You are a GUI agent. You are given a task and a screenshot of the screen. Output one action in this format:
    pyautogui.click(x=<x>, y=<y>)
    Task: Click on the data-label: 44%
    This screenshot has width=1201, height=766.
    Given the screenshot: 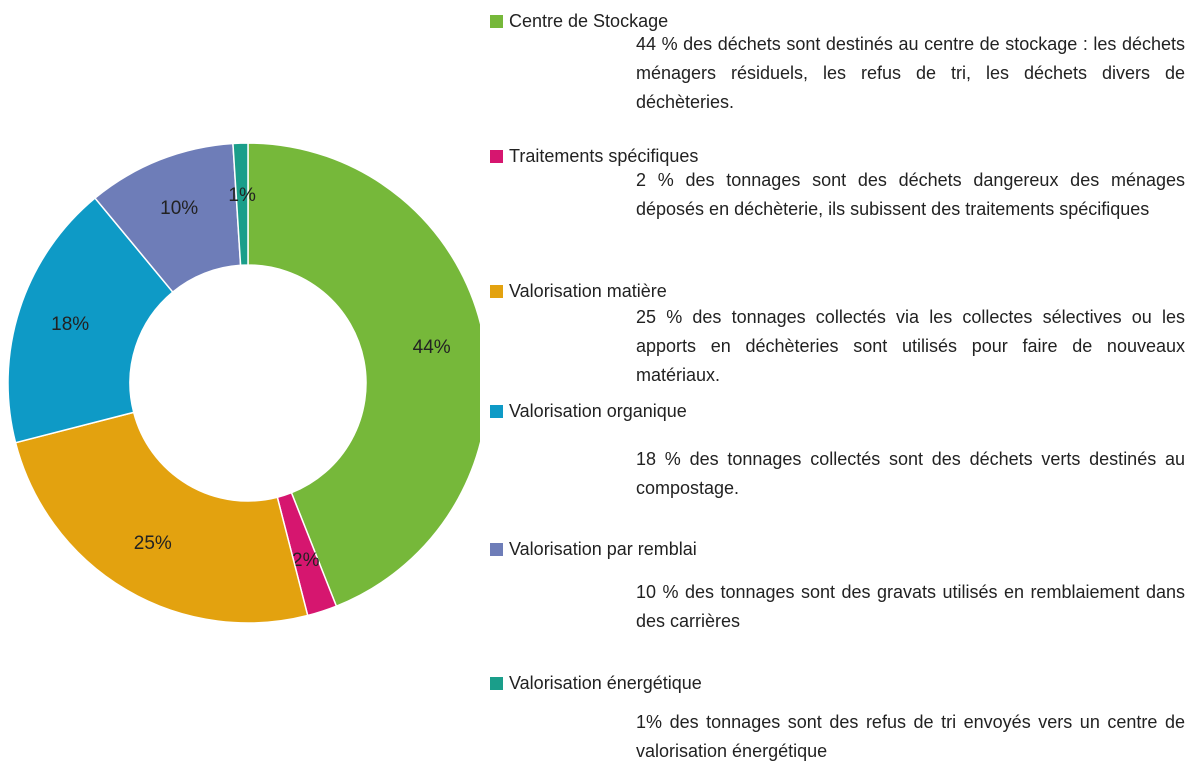 What is the action you would take?
    pyautogui.click(x=432, y=347)
    